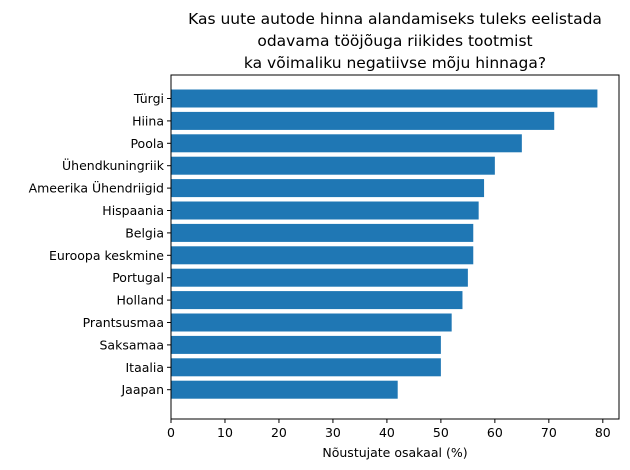  I want to click on x-tick-label: 70, so click(549, 432).